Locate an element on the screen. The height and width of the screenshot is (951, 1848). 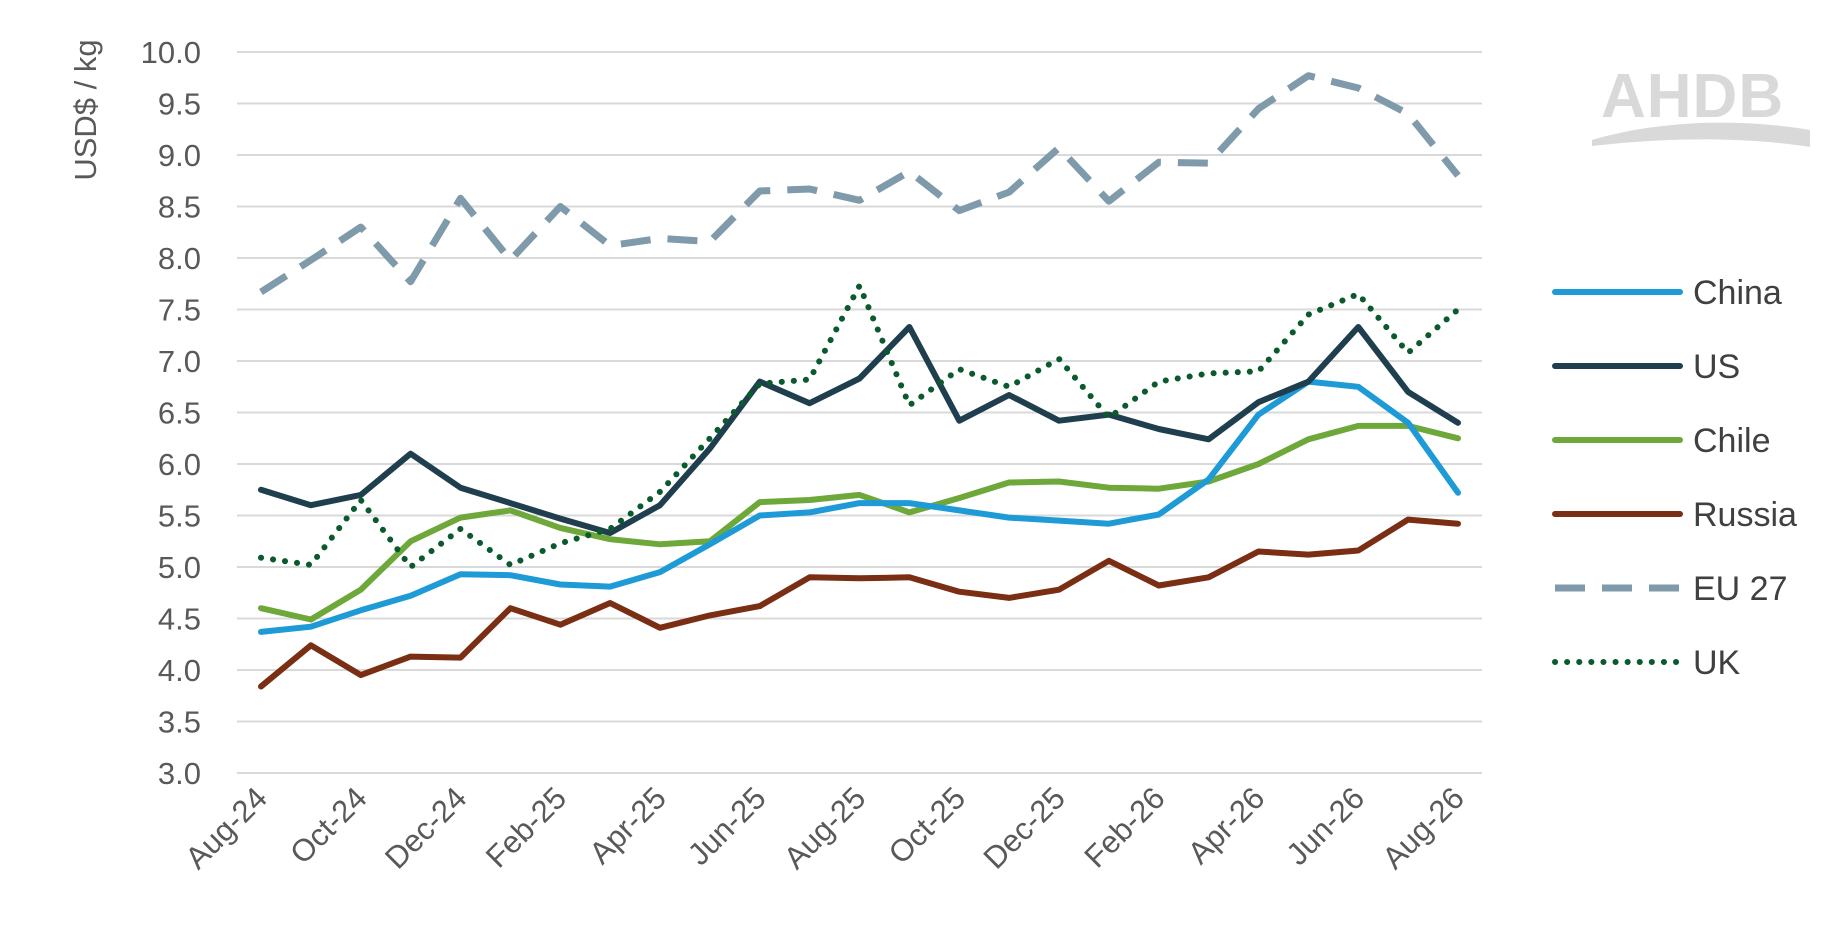
y-tick-label: 10.0 is located at coordinates (171, 52).